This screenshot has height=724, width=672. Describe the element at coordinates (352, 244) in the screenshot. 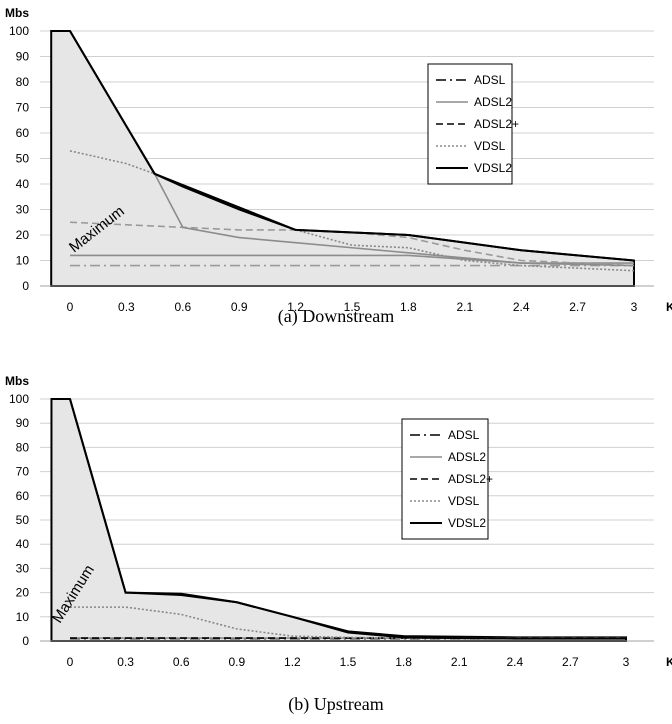

I see `series-line-adsl2plus` at that location.